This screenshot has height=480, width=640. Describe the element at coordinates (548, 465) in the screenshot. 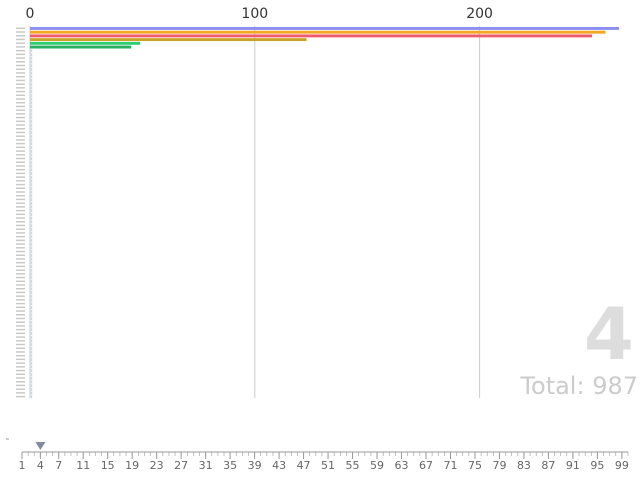

I see `timeline-tick-label: 87` at that location.